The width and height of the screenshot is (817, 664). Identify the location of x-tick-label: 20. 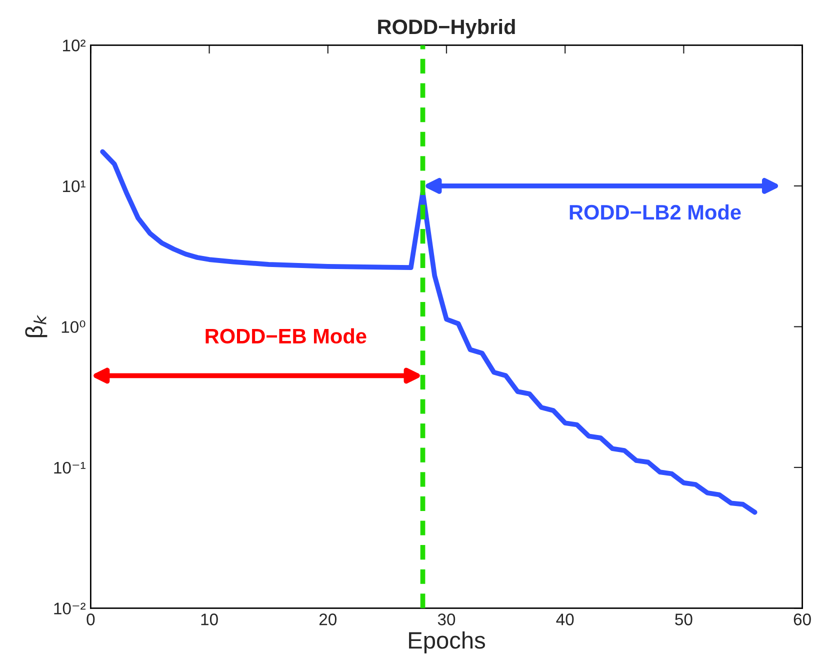
(328, 620).